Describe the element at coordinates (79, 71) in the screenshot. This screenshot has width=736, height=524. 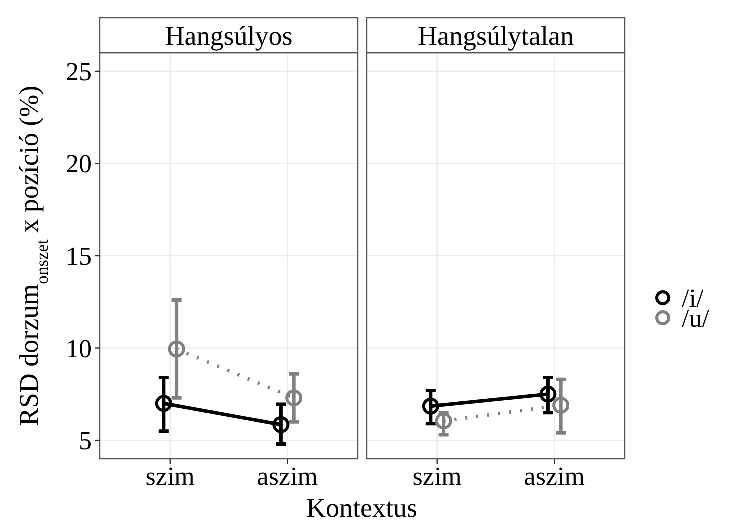
I see `y-tick-label: 25` at that location.